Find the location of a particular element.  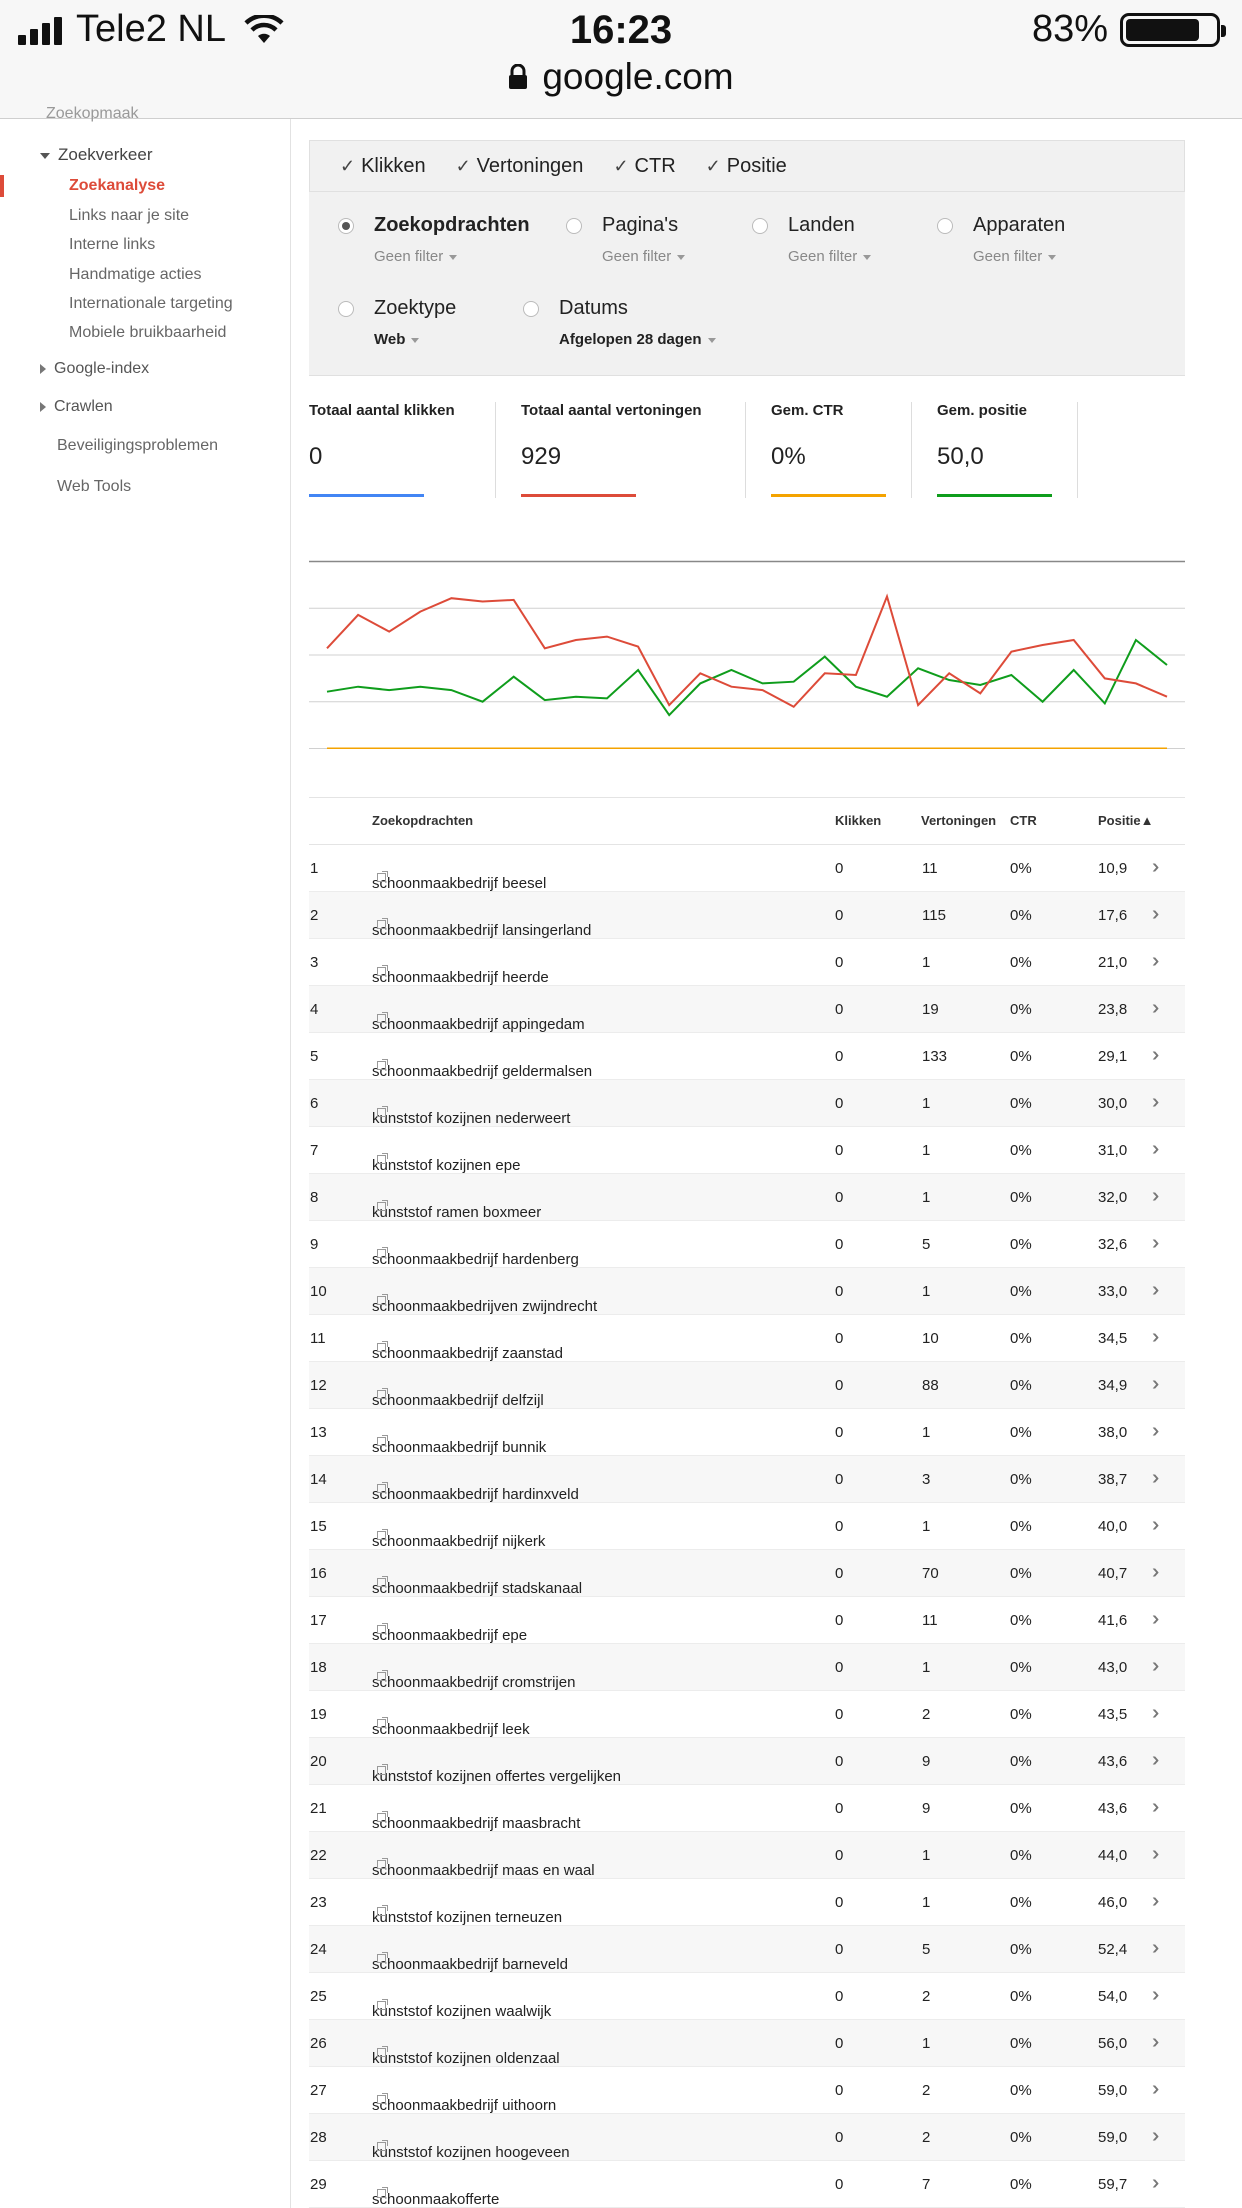

table-row: 12 schoonmaakbedrijf delfzijl 0 88 0% 34,9 ›› is located at coordinates (747, 1385).